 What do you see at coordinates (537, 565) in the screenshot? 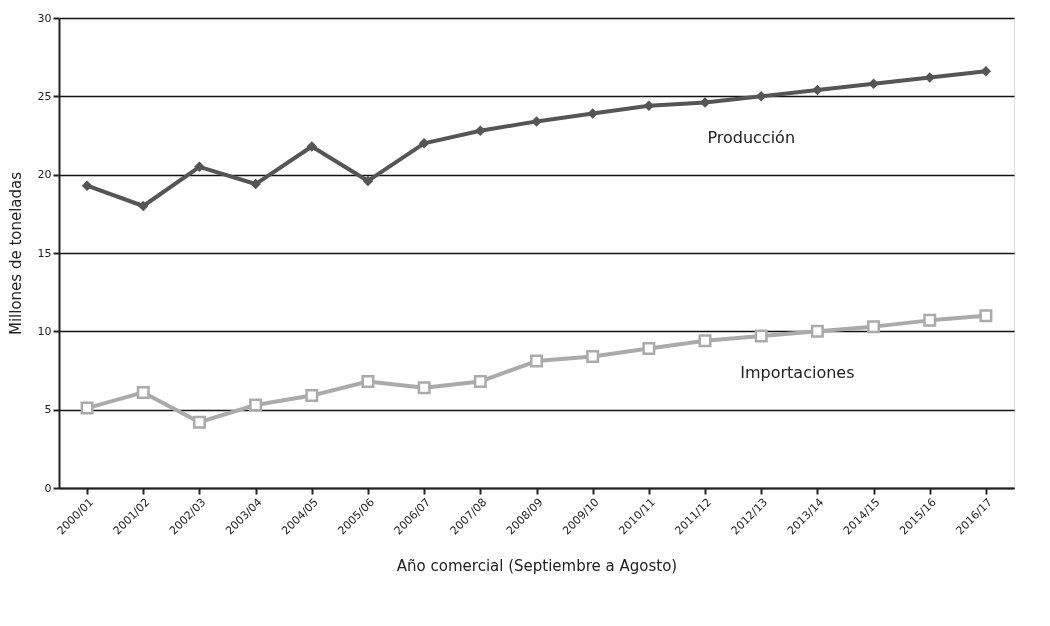
I see `x-axis-title: Año comercial (Septiembre a Agosto)` at bounding box center [537, 565].